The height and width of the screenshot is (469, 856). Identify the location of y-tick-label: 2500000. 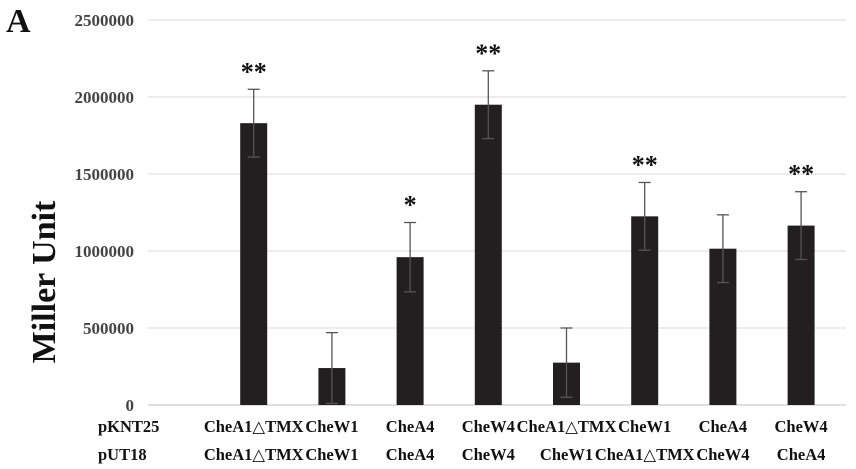
(105, 20).